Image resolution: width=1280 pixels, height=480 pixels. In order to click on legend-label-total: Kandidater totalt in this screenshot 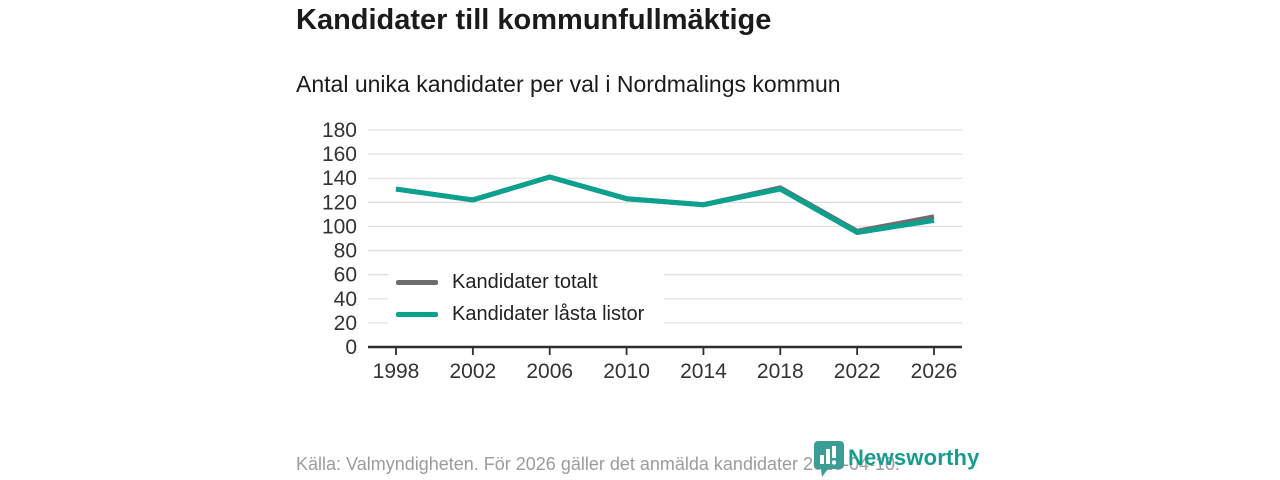, I will do `click(525, 281)`.